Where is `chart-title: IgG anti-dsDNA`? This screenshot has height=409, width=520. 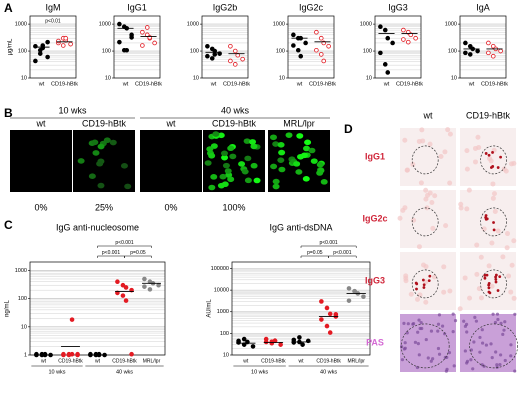
chart-title: IgG anti-dsDNA is located at coordinates (300, 227).